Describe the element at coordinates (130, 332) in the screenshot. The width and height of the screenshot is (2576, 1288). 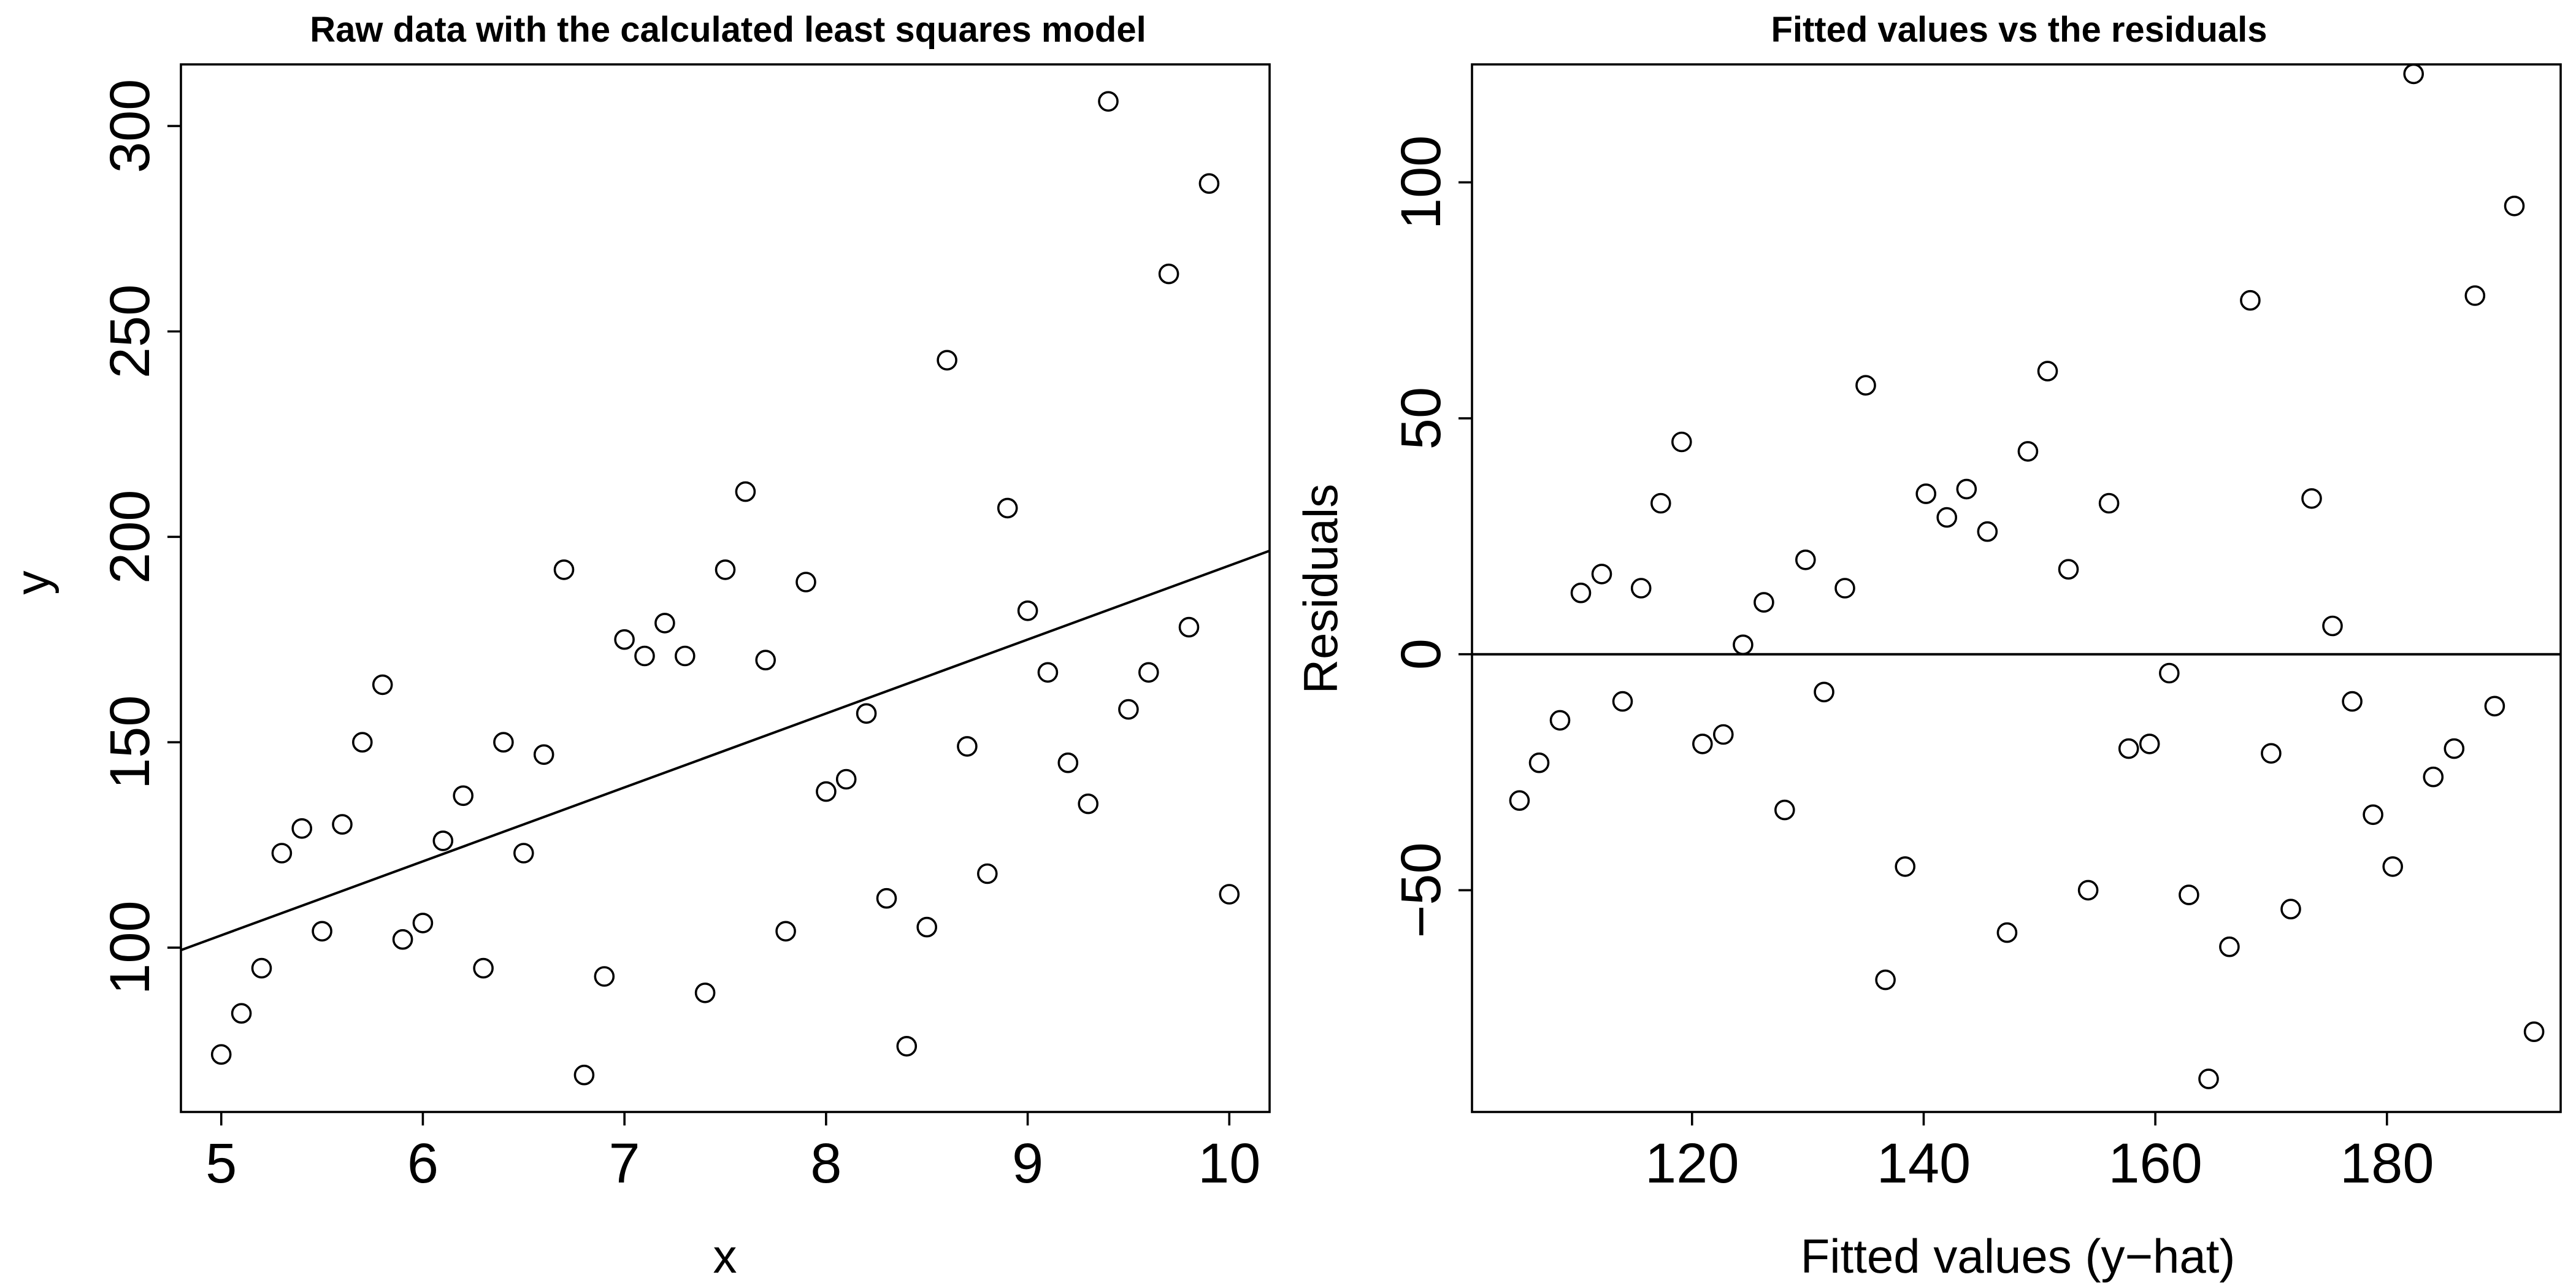
I see `y-tick-label: 250` at that location.